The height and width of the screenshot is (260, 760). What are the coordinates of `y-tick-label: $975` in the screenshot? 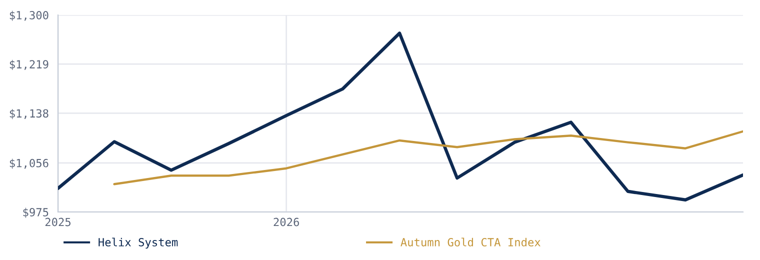 It's located at (35, 213).